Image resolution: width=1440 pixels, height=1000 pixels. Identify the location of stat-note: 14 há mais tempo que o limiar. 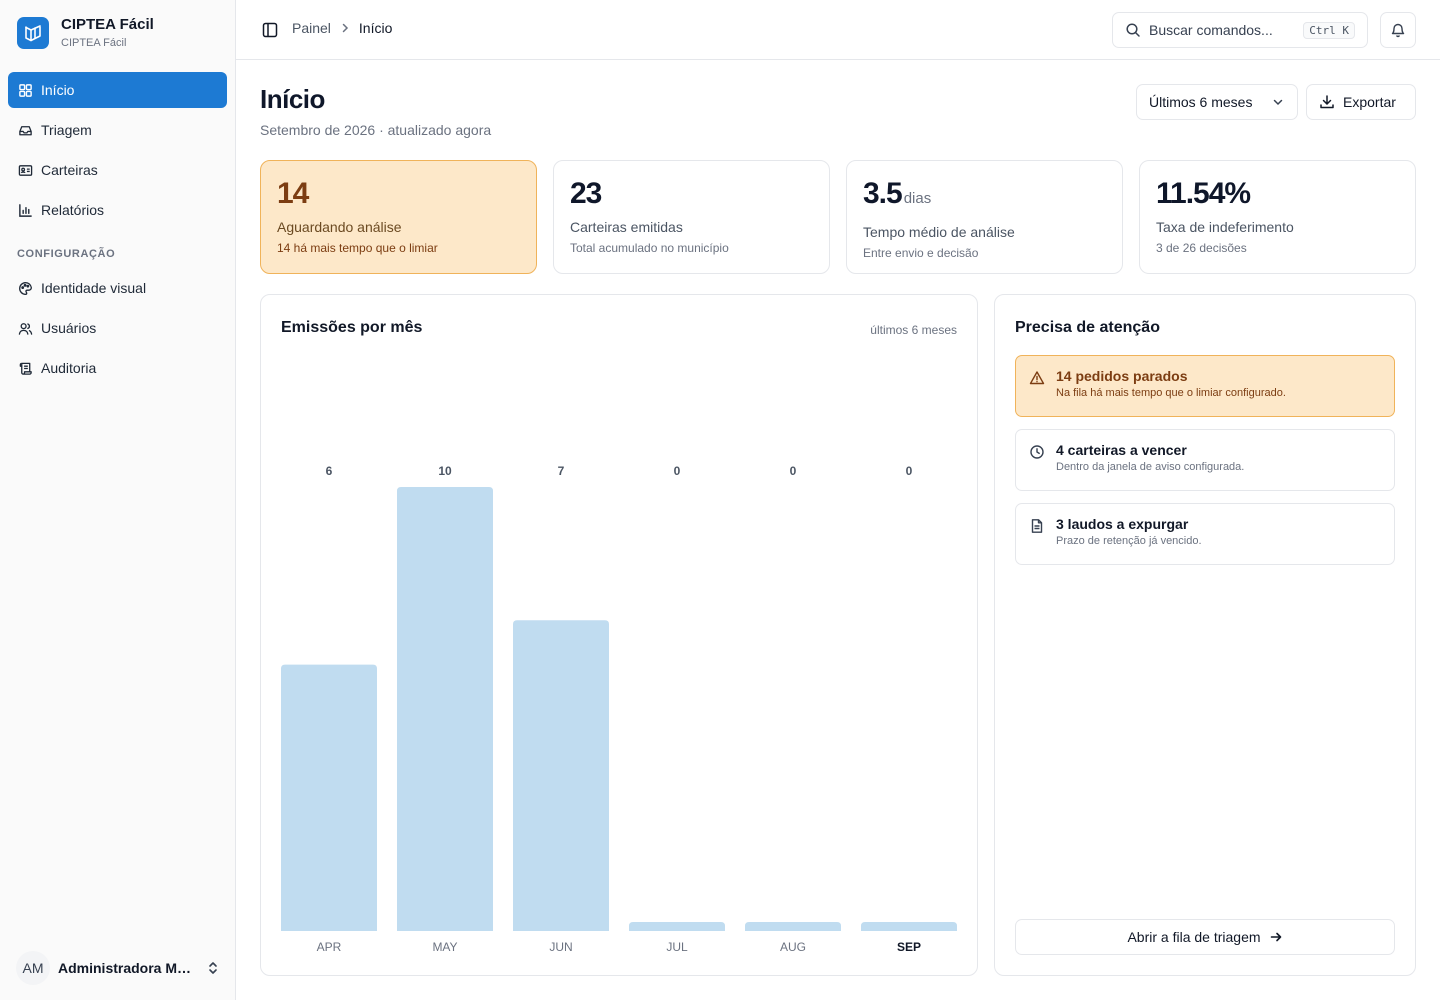
(357, 248).